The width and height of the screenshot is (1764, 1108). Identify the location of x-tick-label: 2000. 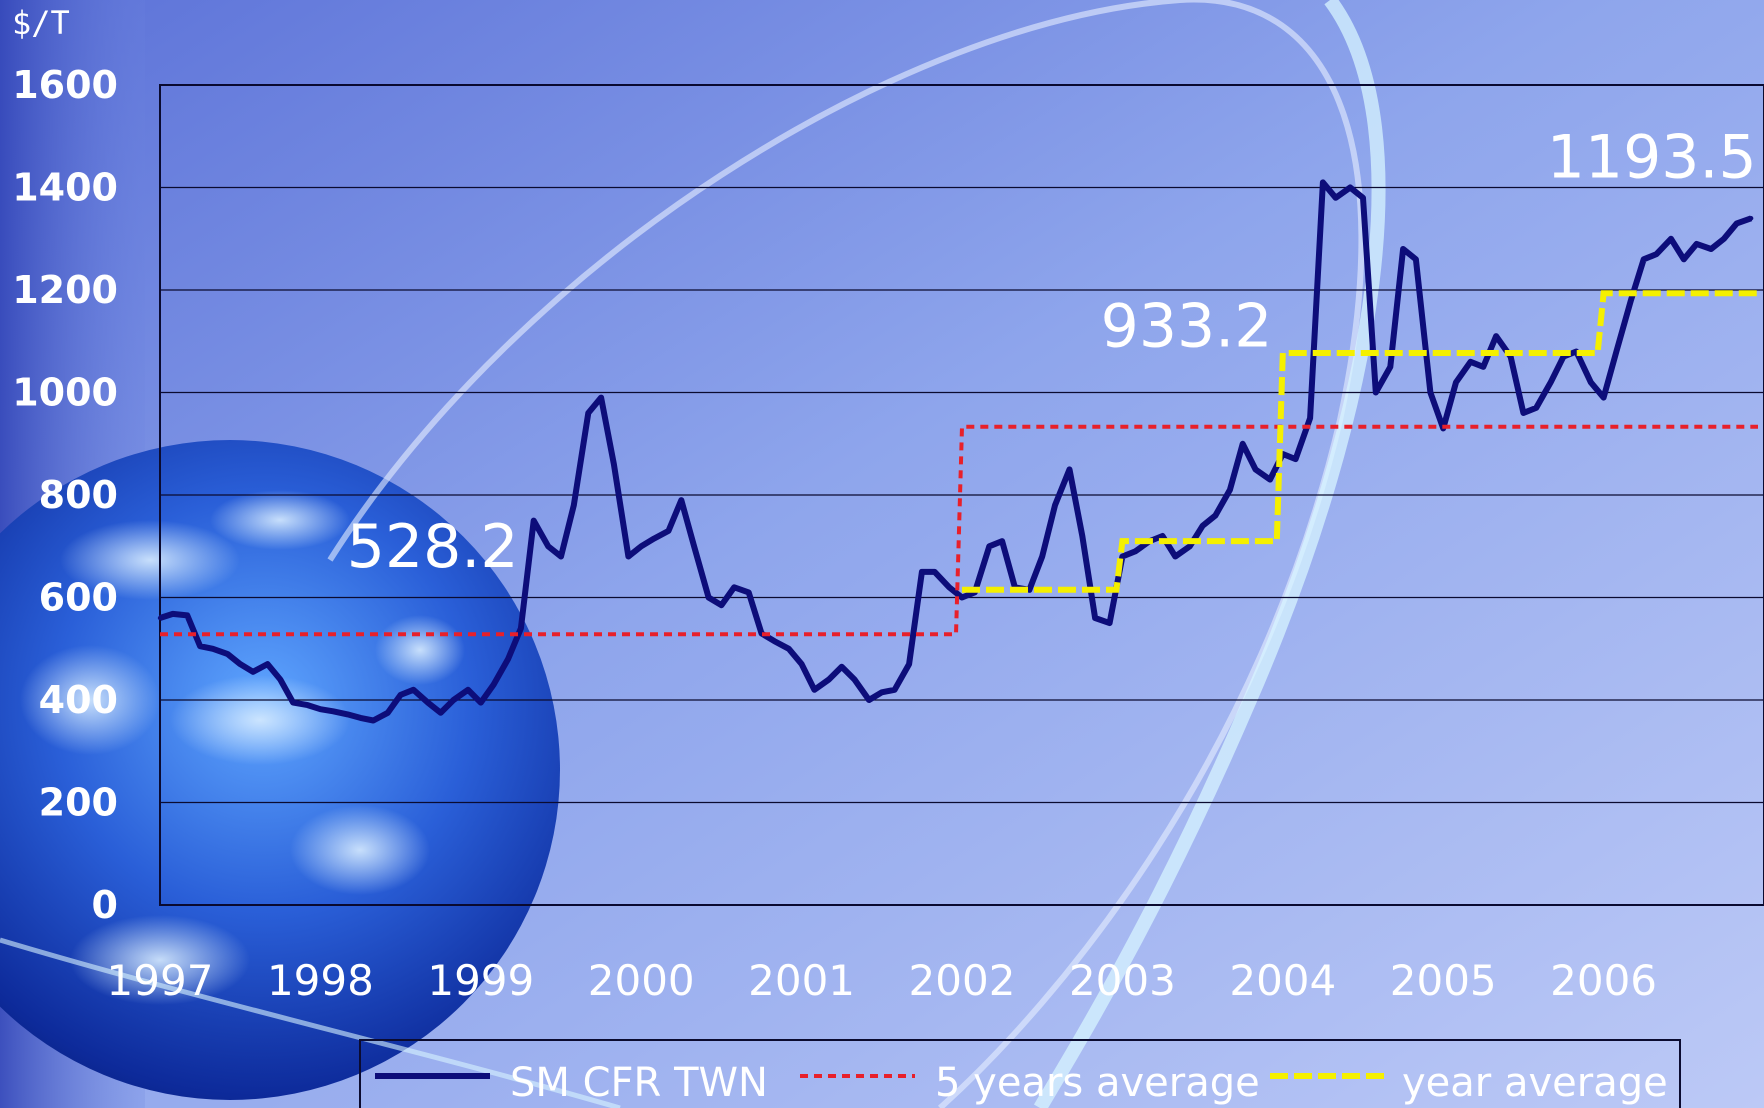
(641, 980).